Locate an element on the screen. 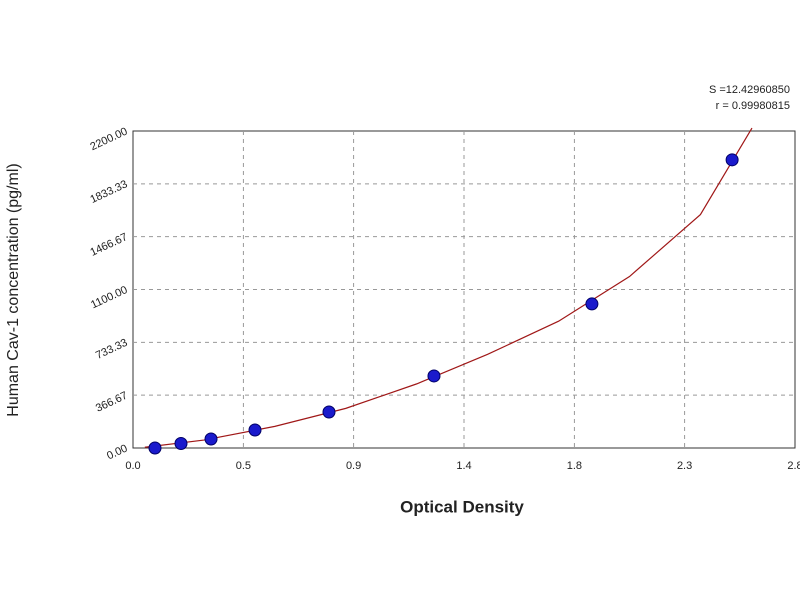 This screenshot has height=605, width=800. x-tick-label: 0.0 is located at coordinates (132, 466).